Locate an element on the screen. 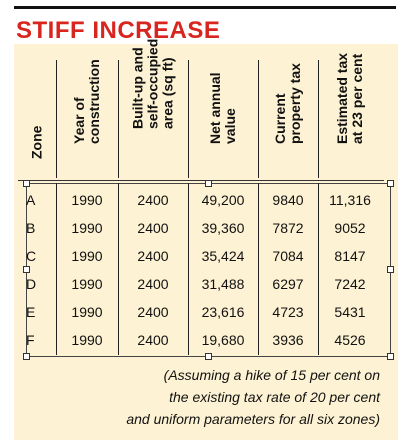 The height and width of the screenshot is (440, 400). table-row: C 1990 2400 35,424 7084 8147 is located at coordinates (200, 256).